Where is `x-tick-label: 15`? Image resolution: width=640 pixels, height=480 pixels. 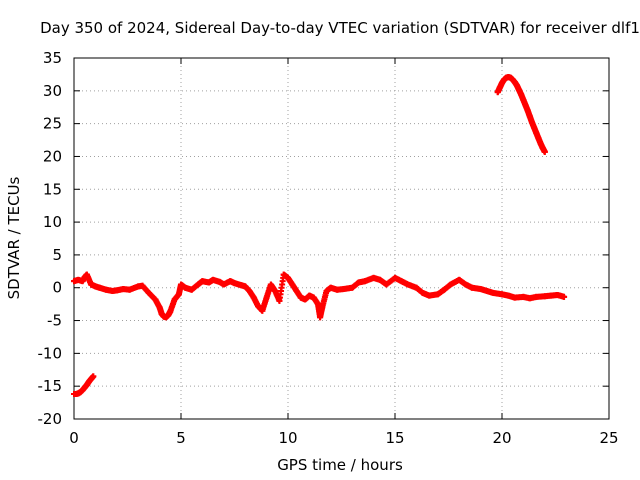
x-tick-label: 15 is located at coordinates (394, 438).